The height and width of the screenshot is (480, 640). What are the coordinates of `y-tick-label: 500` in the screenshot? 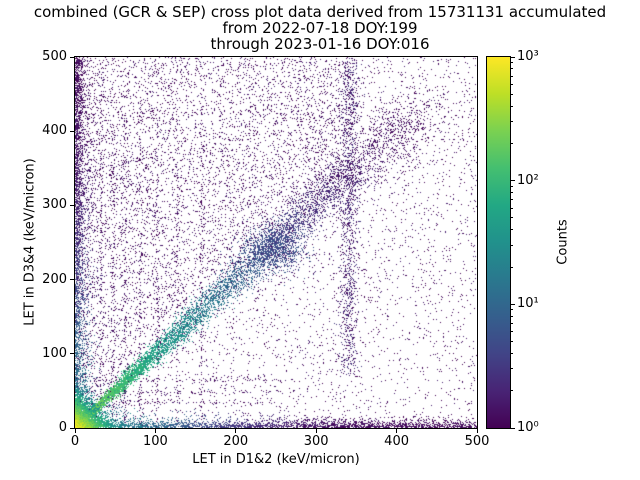 It's located at (54, 56).